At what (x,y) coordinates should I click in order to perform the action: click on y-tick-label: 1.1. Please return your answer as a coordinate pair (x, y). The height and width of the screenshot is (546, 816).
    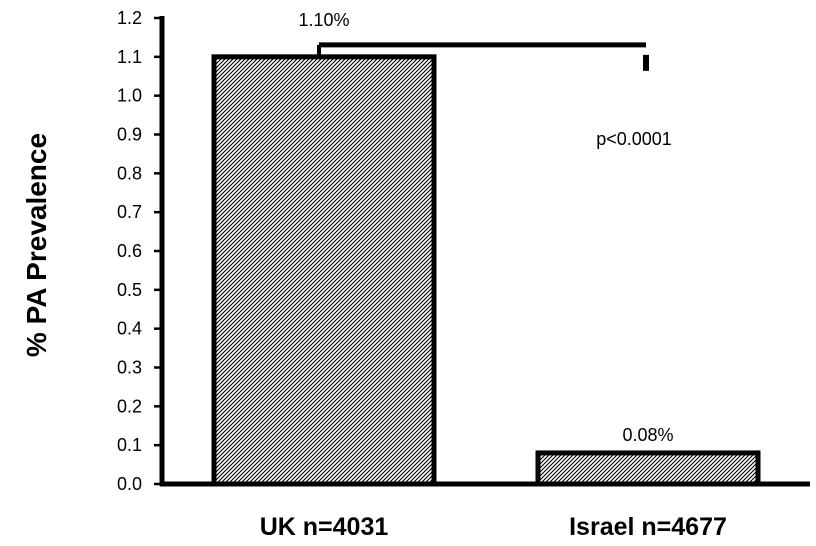
    Looking at the image, I should click on (129, 57).